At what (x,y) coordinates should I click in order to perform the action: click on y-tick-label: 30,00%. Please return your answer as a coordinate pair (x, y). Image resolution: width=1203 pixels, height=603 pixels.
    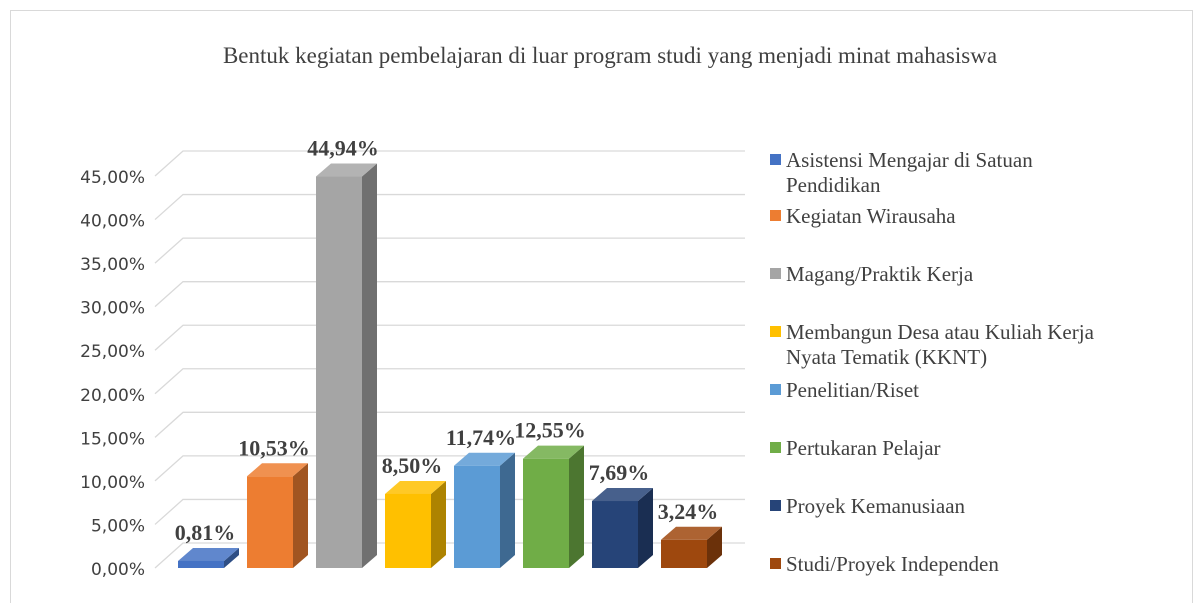
    Looking at the image, I should click on (112, 309).